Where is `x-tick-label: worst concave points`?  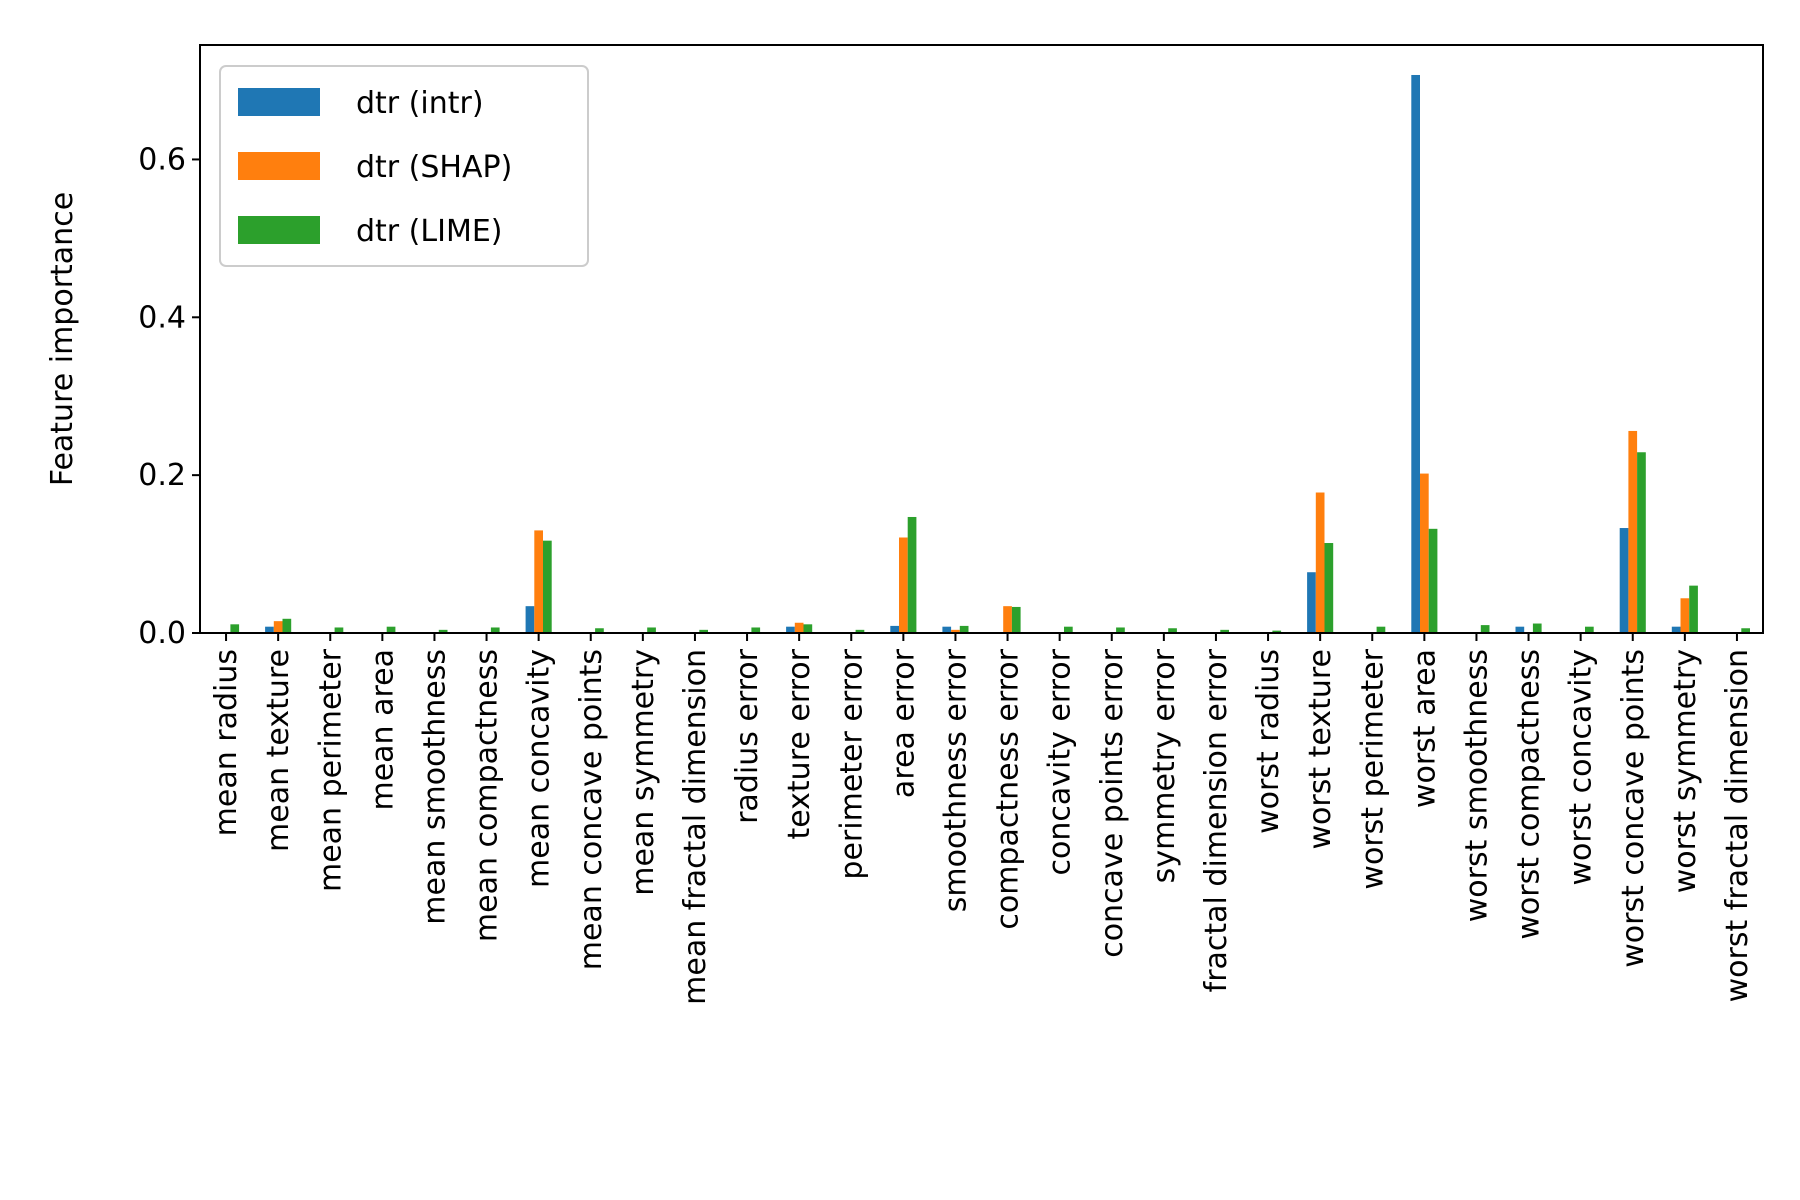 x-tick-label: worst concave points is located at coordinates (1633, 808).